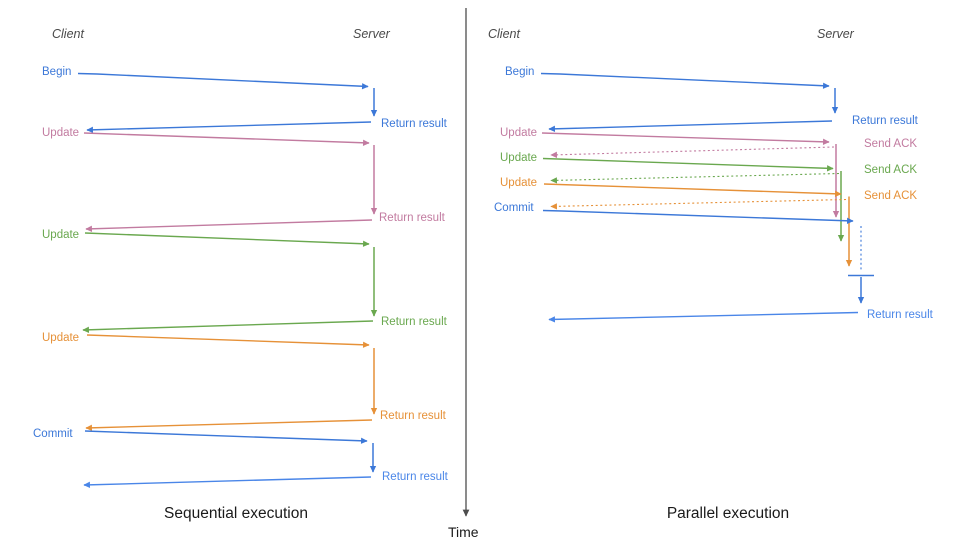 The image size is (960, 540). What do you see at coordinates (728, 513) in the screenshot?
I see `par-caption: Parallel execution` at bounding box center [728, 513].